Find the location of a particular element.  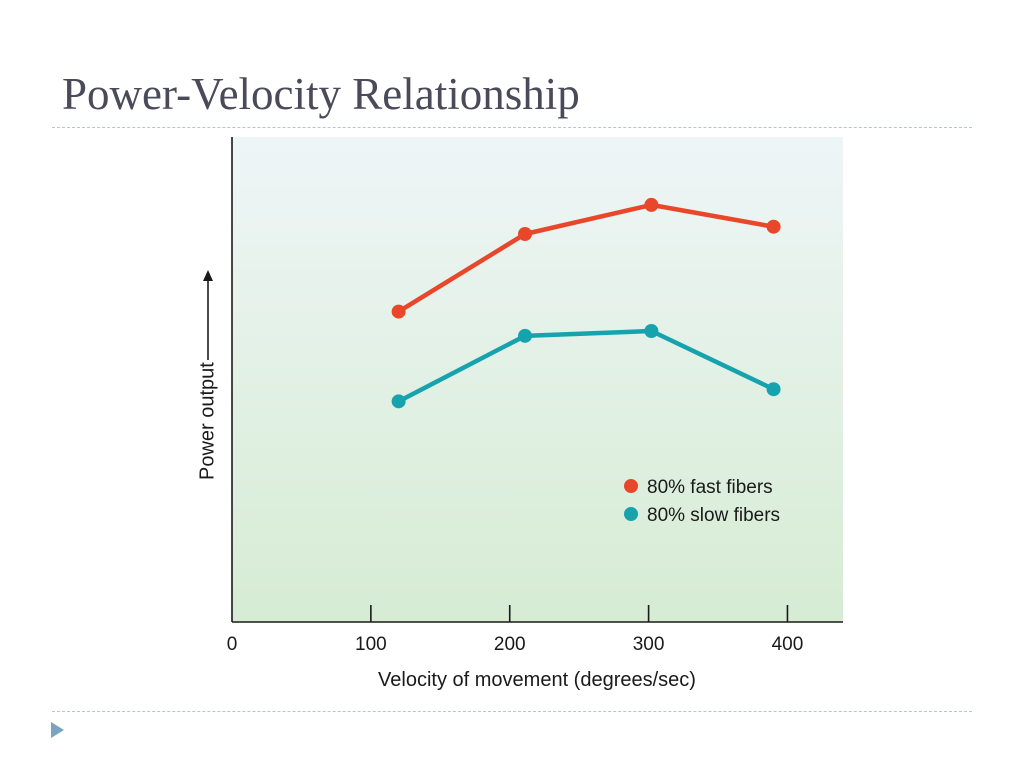

legend-marker-fast is located at coordinates (631, 486).